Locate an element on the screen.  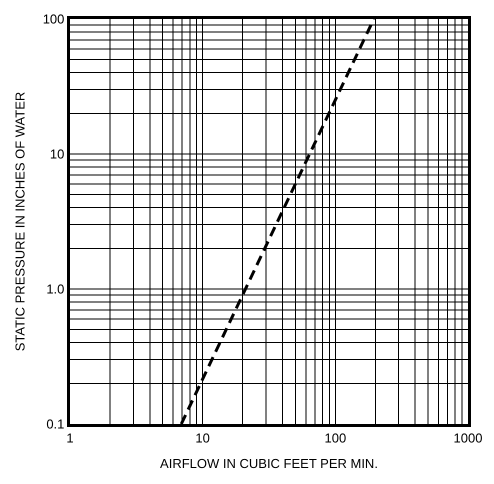
x-tick-label: 100 is located at coordinates (335, 438).